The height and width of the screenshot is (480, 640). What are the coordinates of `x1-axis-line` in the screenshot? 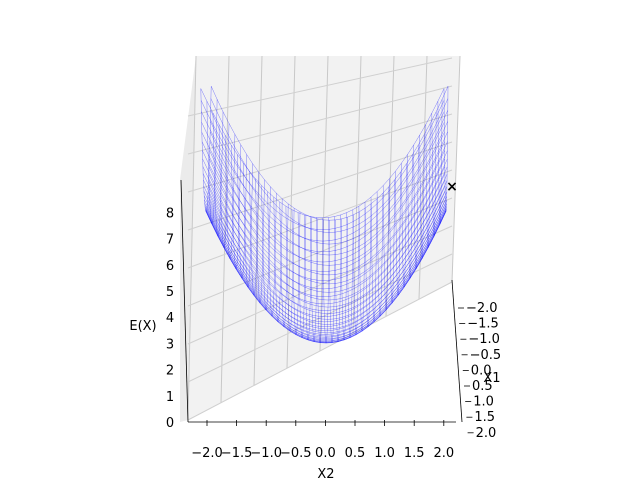 It's located at (457, 351).